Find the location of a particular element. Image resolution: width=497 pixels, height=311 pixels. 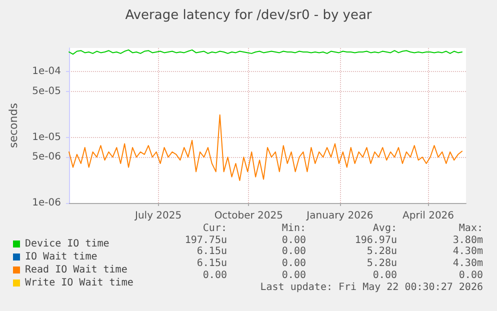

chart-title: Average latency for /dev/sr0 - by year is located at coordinates (248, 15).